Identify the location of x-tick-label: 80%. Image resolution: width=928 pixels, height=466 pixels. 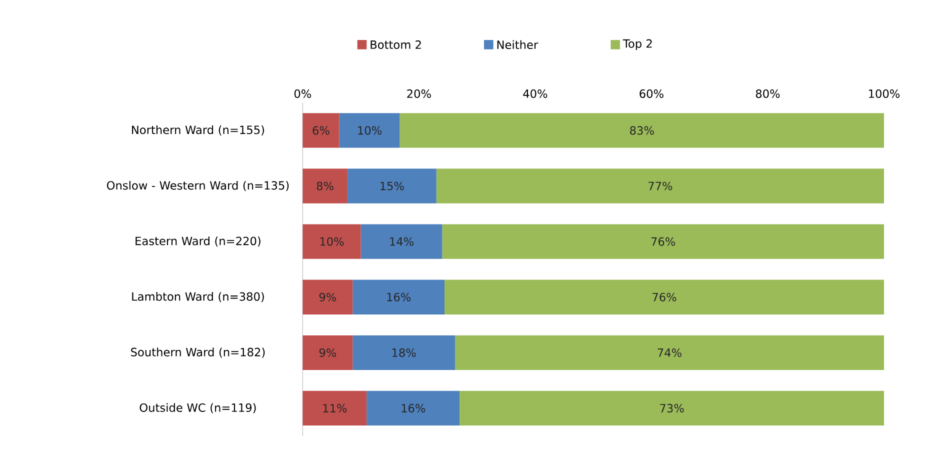
(768, 93).